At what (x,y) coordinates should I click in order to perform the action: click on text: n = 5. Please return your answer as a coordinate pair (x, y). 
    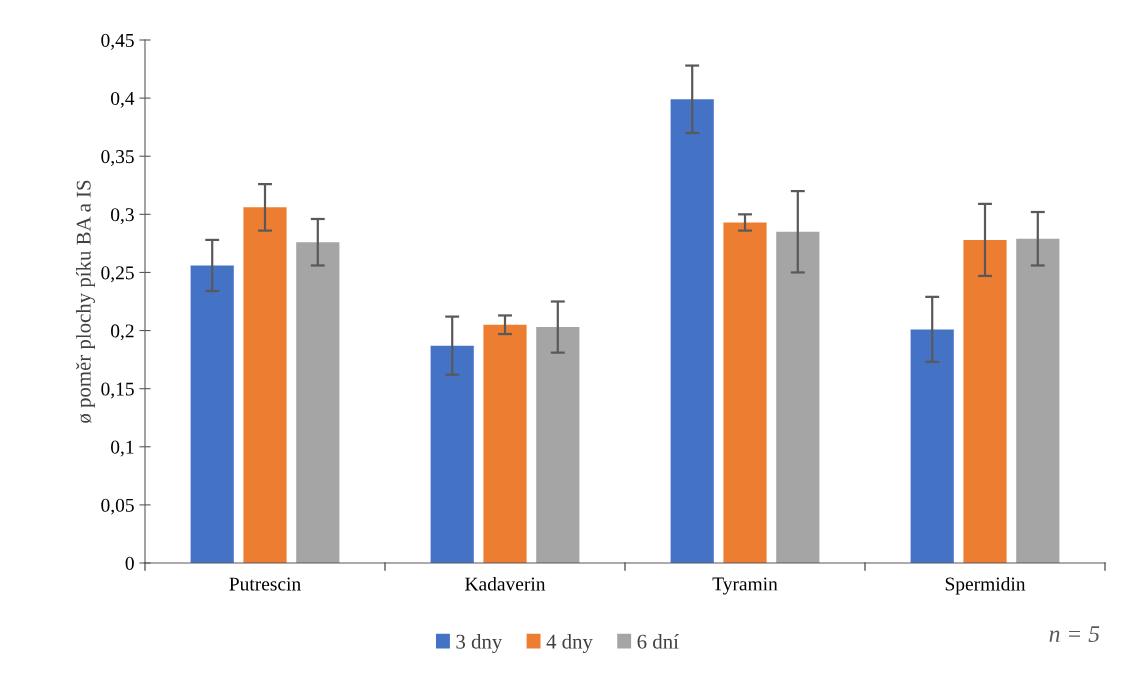
    Looking at the image, I should click on (1074, 634).